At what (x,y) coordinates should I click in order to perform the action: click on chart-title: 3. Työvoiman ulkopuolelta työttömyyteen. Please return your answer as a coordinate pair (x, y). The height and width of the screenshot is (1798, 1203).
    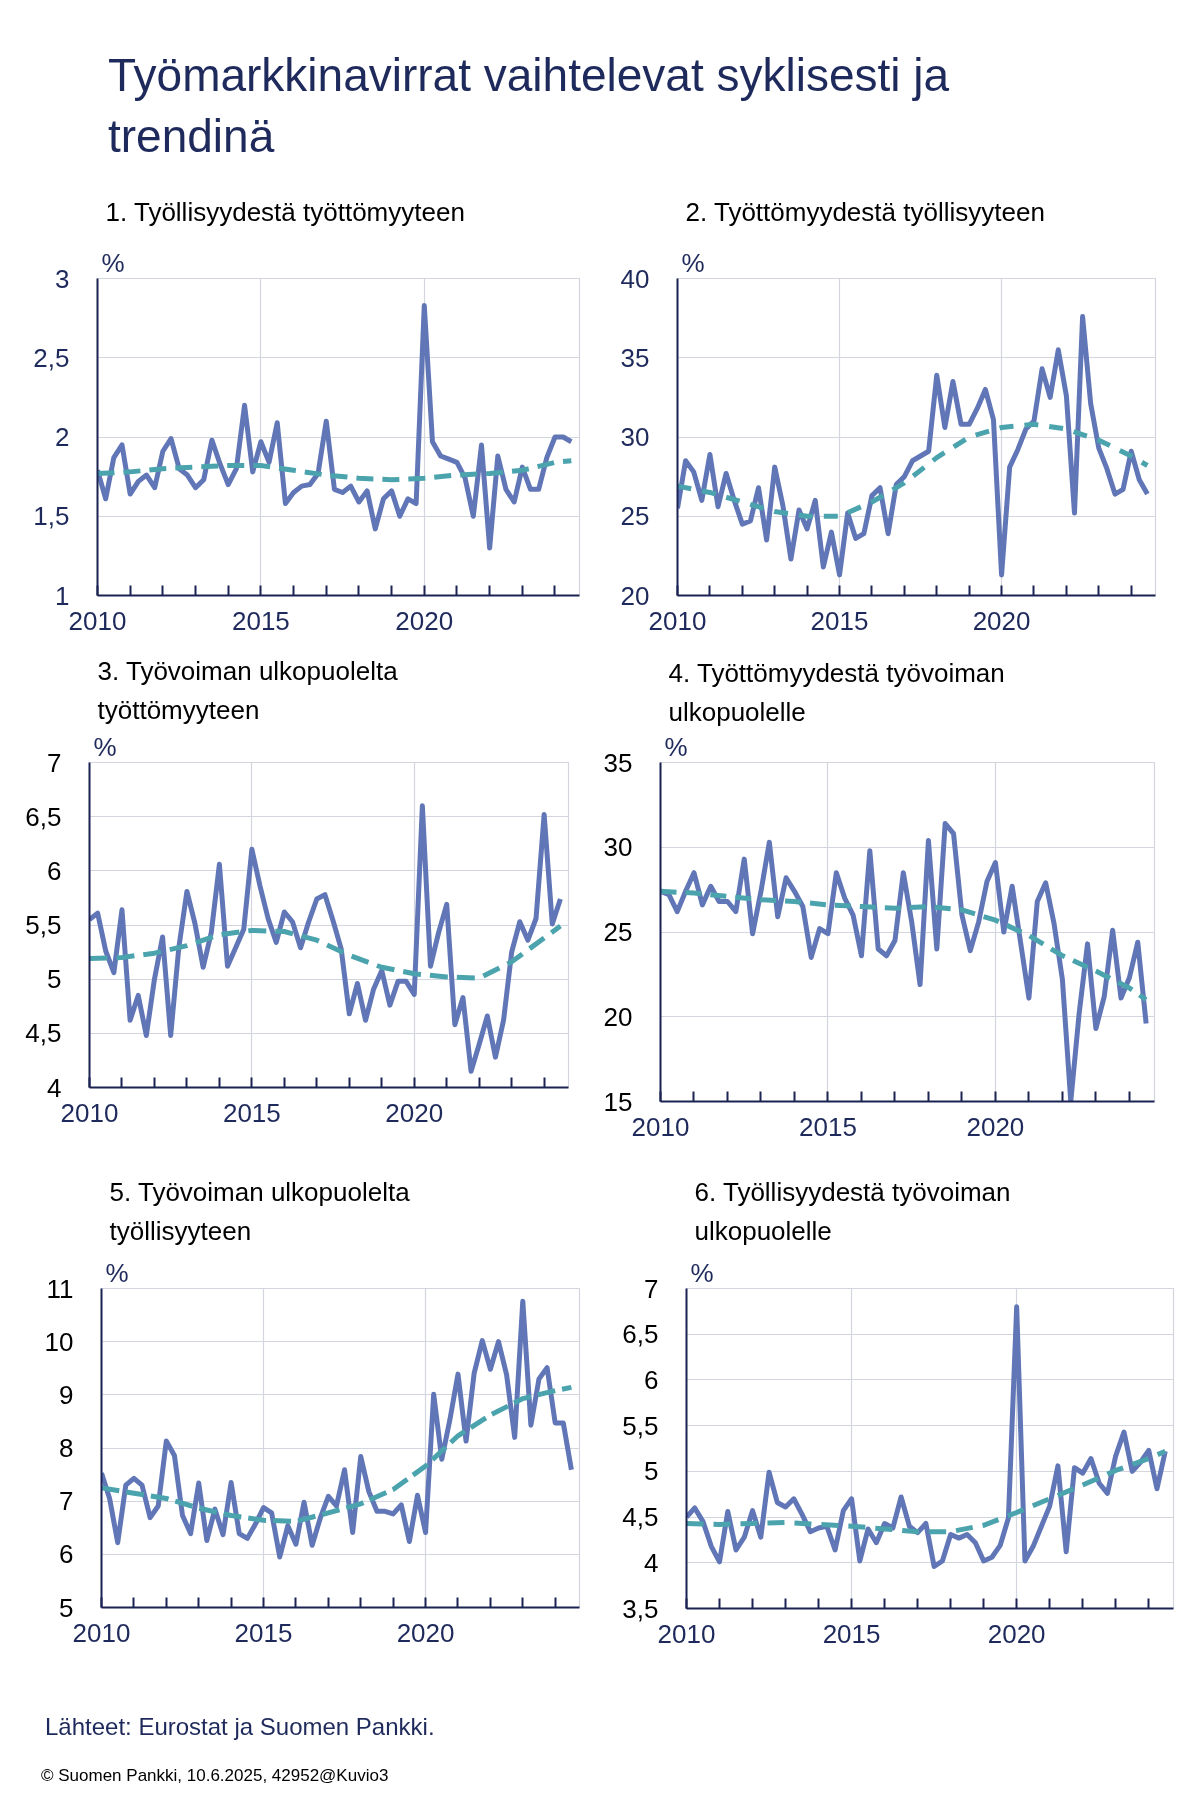
    Looking at the image, I should click on (248, 690).